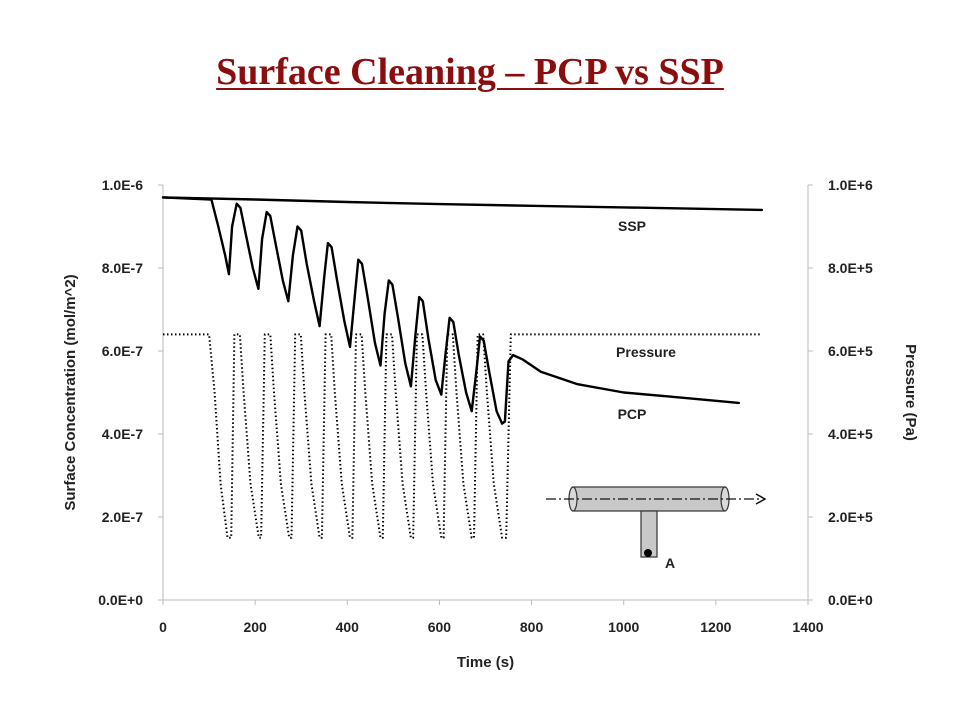 This screenshot has width=960, height=720. Describe the element at coordinates (649, 534) in the screenshot. I see `dead-leg-pipe` at that location.